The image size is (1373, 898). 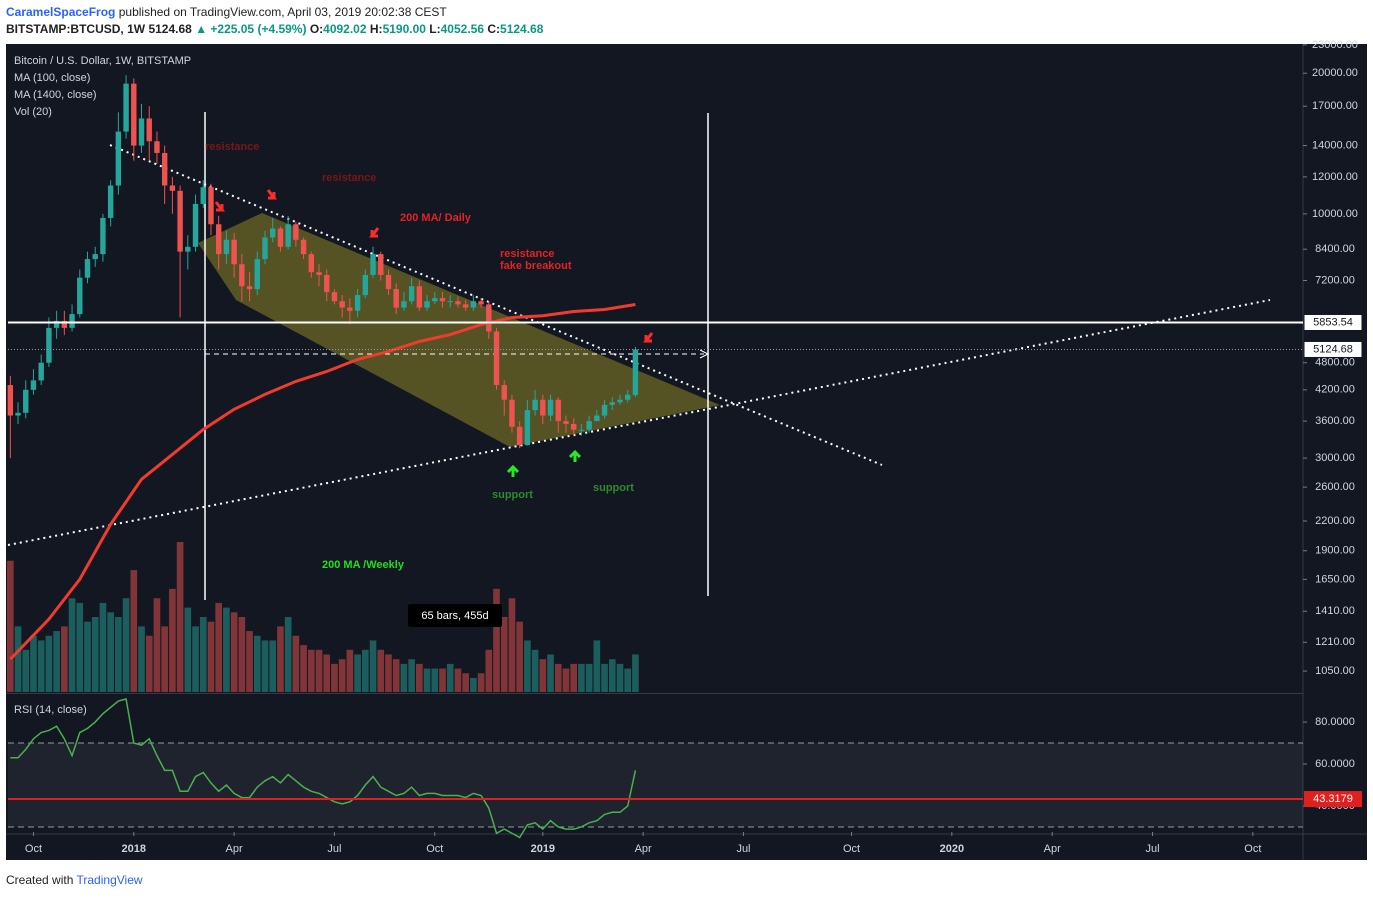 I want to click on y-tick-label: 2200.00, so click(x=1335, y=521).